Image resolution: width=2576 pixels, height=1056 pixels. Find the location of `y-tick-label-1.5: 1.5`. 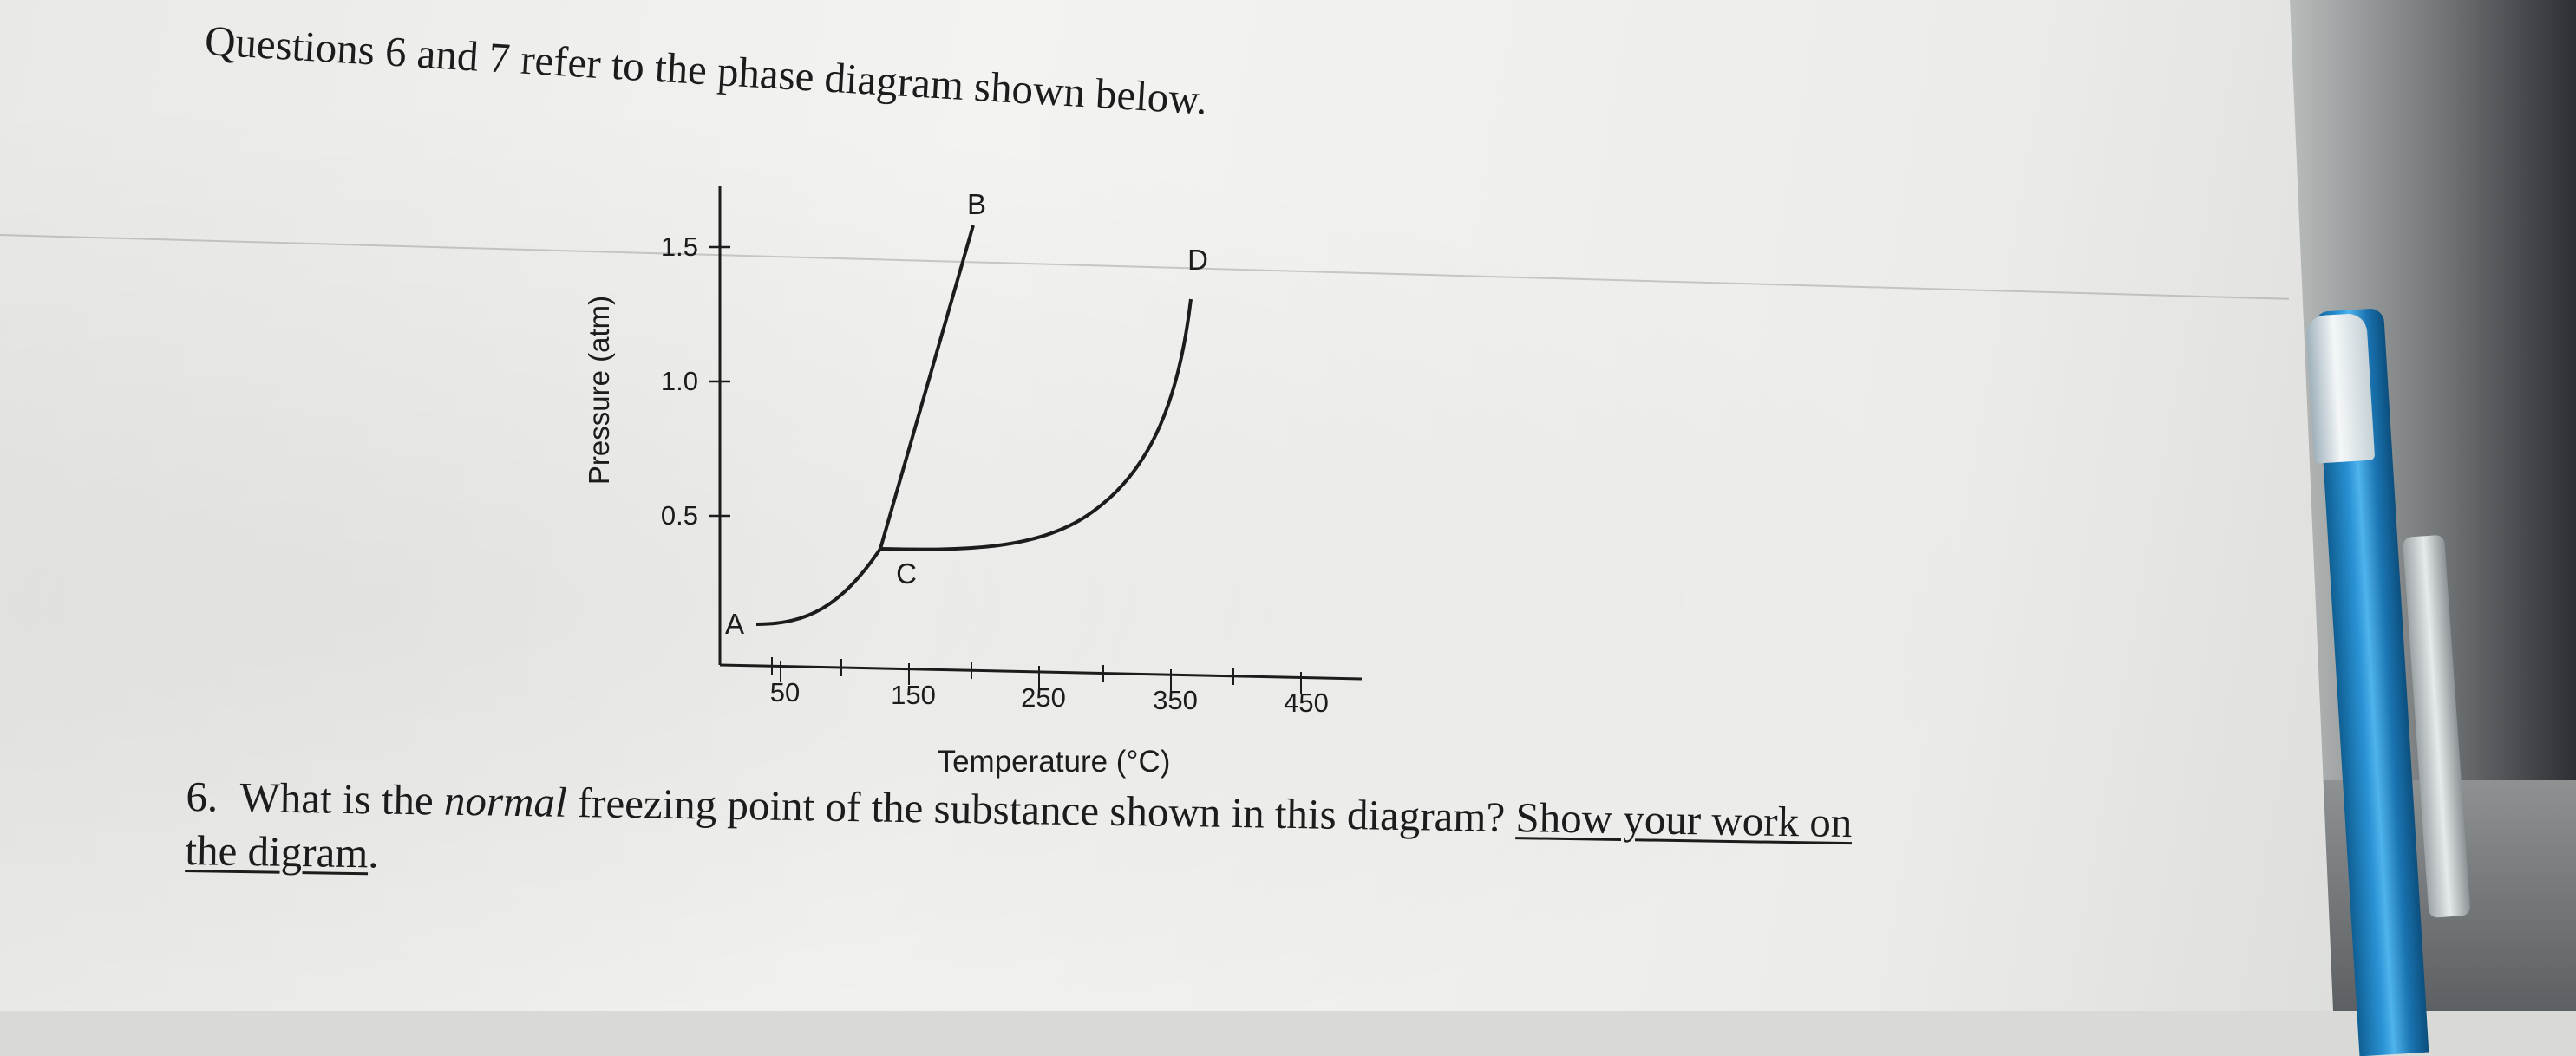

y-tick-label-1.5: 1.5 is located at coordinates (679, 246).